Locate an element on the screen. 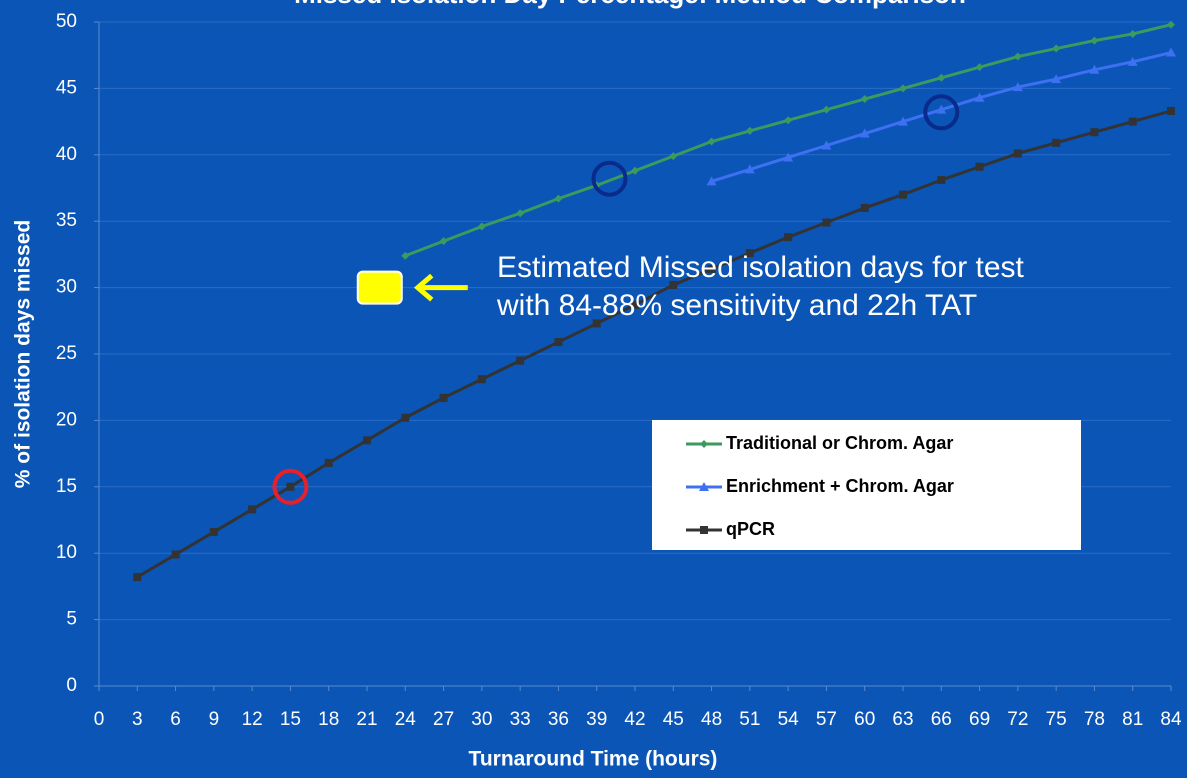  x-tick-label: 33 is located at coordinates (520, 719).